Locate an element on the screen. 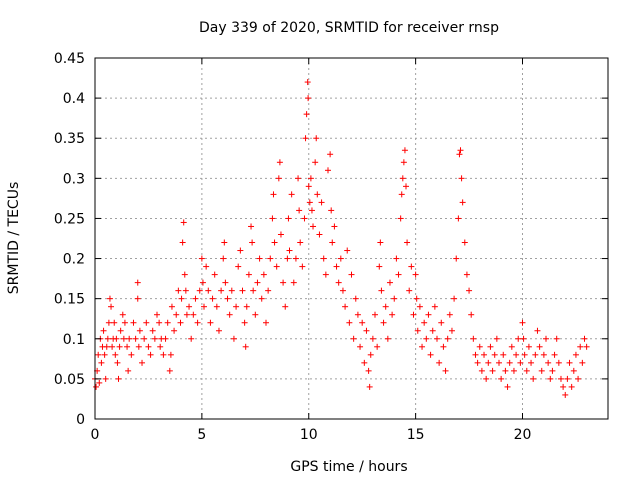 The height and width of the screenshot is (480, 640). y-axis-label: SRMTID / TECUs is located at coordinates (14, 238).